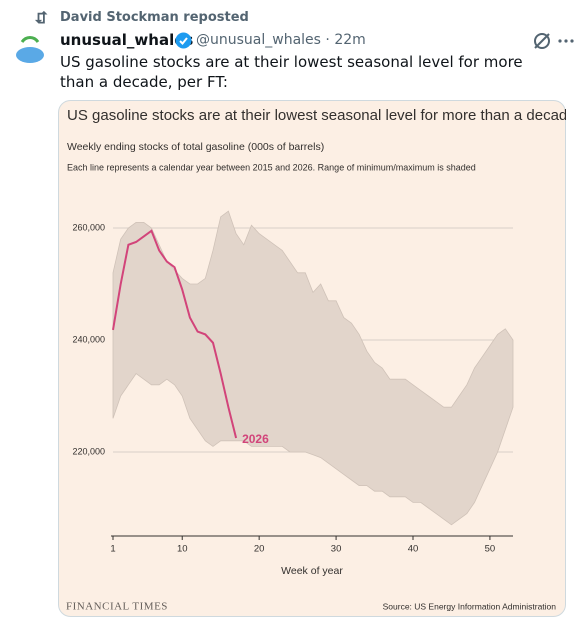  Describe the element at coordinates (175, 334) in the screenshot. I see `series-line` at that location.